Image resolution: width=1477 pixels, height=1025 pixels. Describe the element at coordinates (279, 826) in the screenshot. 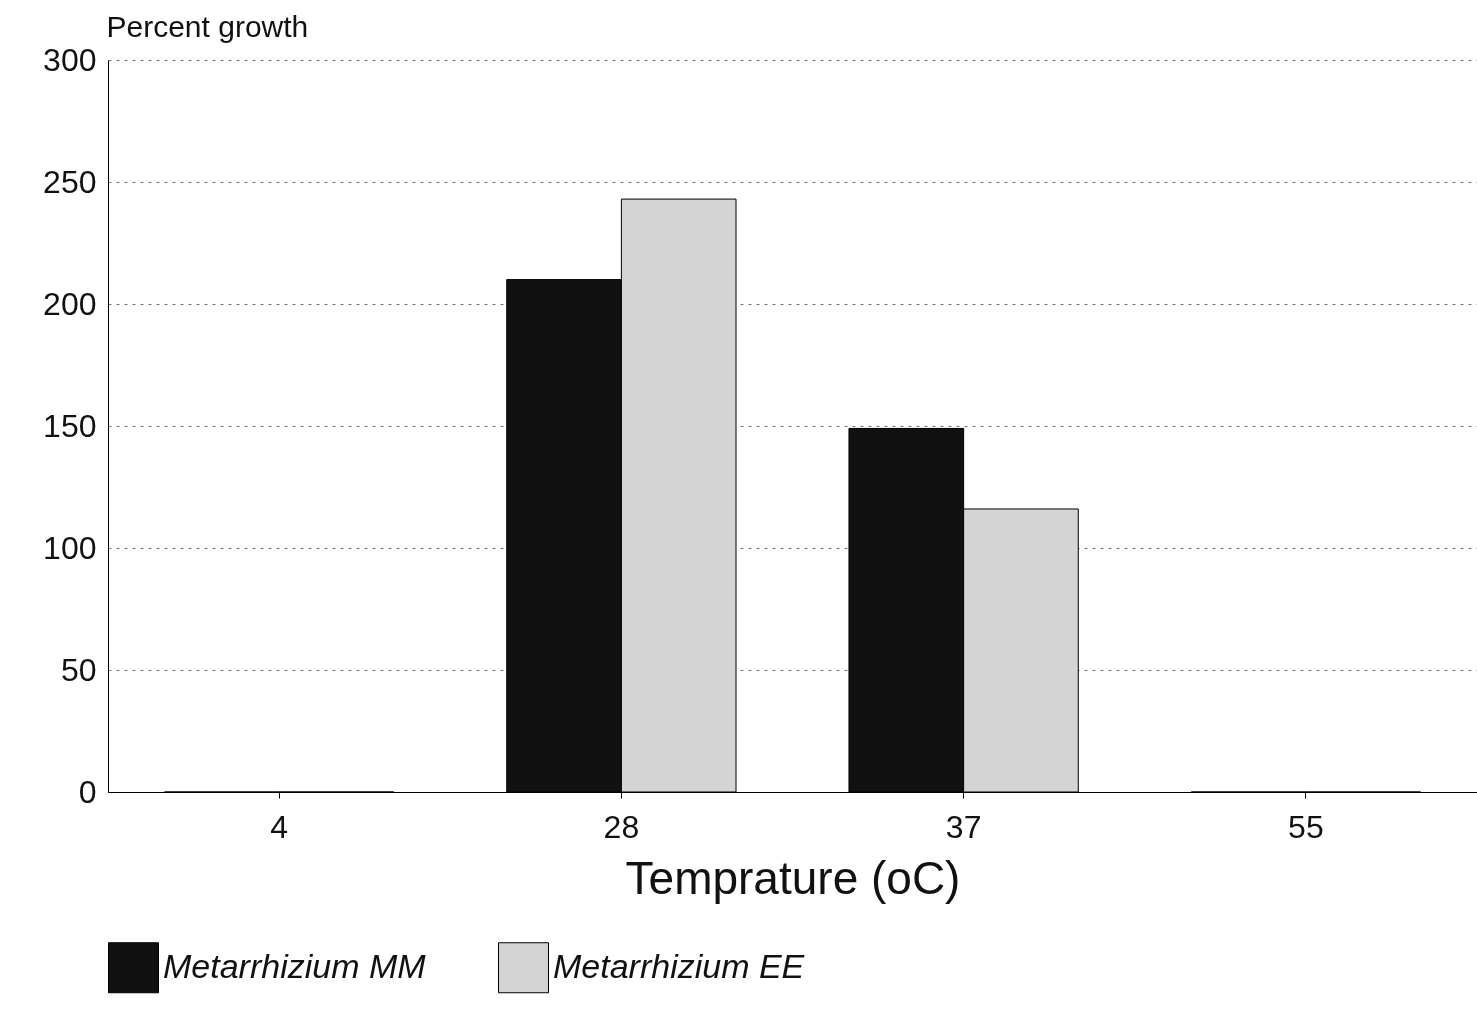

I see `x-tick-label: 4` at that location.